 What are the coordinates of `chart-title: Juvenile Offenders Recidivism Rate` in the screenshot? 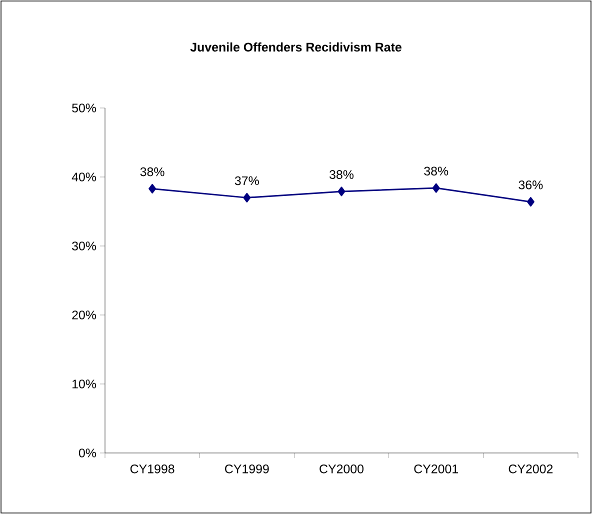 It's located at (296, 47).